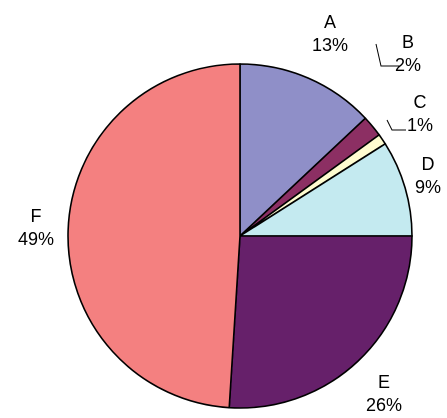 The image size is (447, 418). I want to click on slice-percent-d: 9%, so click(428, 187).